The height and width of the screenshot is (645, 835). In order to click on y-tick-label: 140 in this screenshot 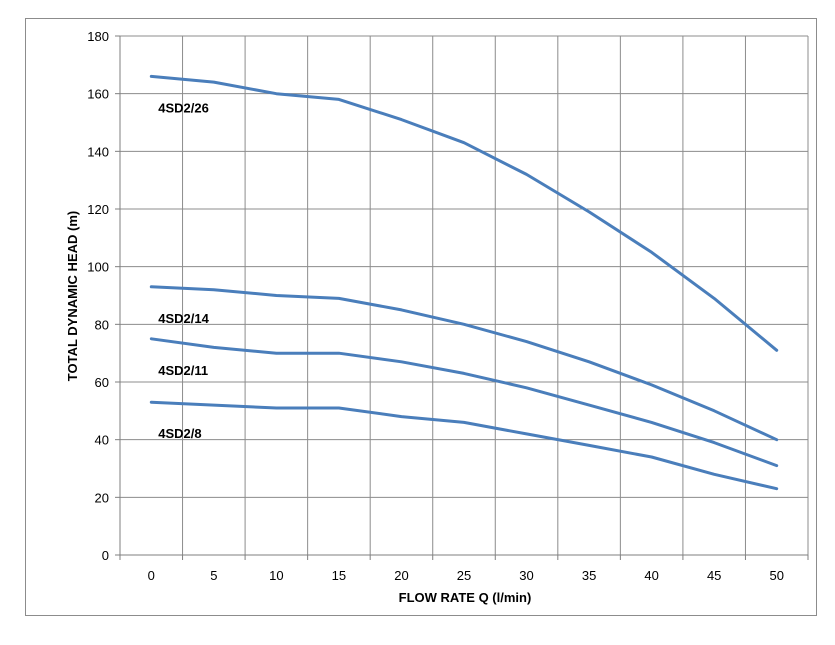, I will do `click(98, 151)`.